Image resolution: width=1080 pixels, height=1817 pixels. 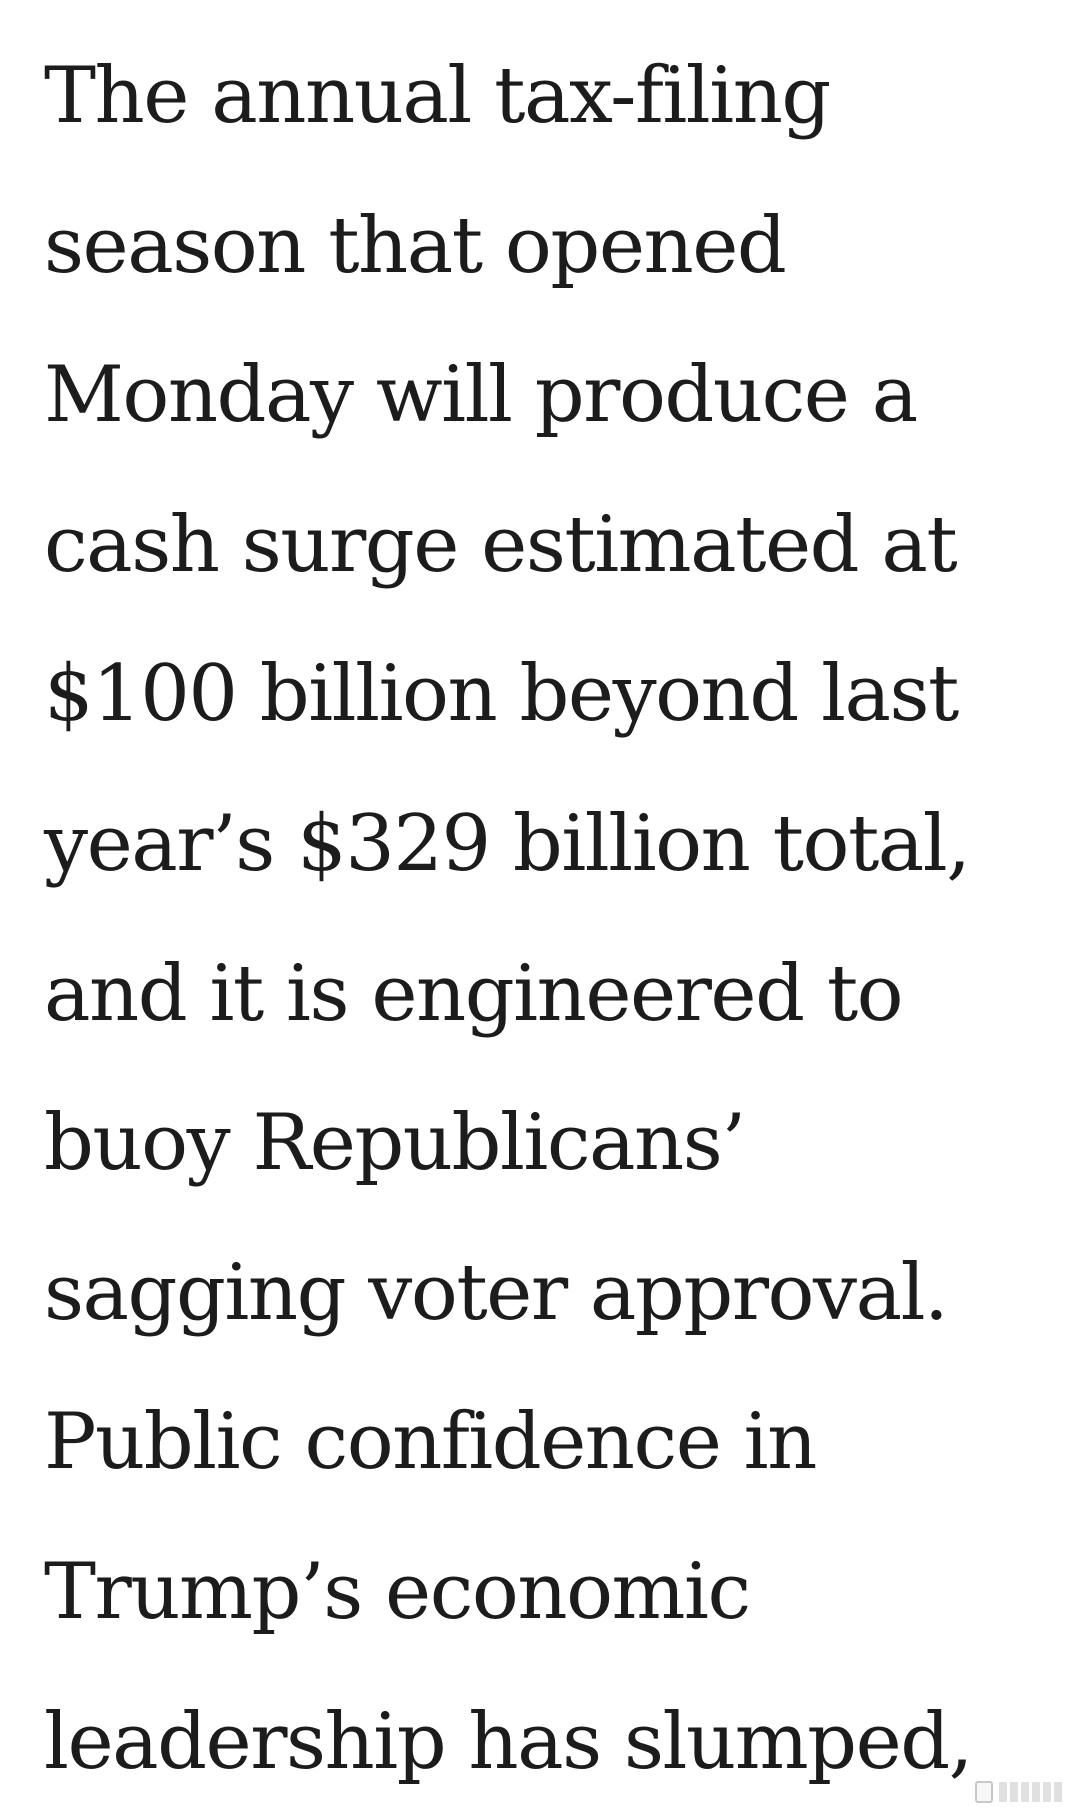 What do you see at coordinates (501, 544) in the screenshot?
I see `article-line: cash surge estimated at` at bounding box center [501, 544].